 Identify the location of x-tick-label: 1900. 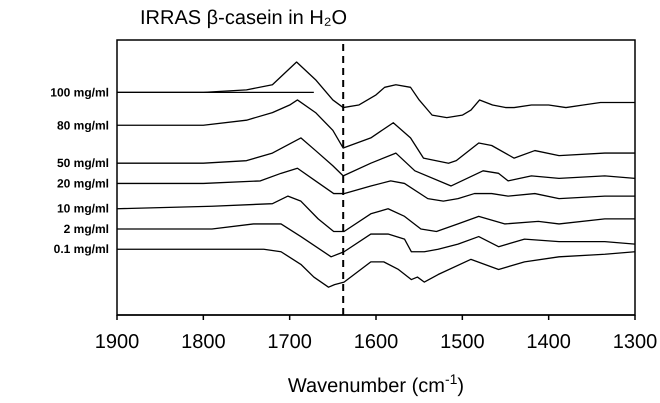
(117, 342).